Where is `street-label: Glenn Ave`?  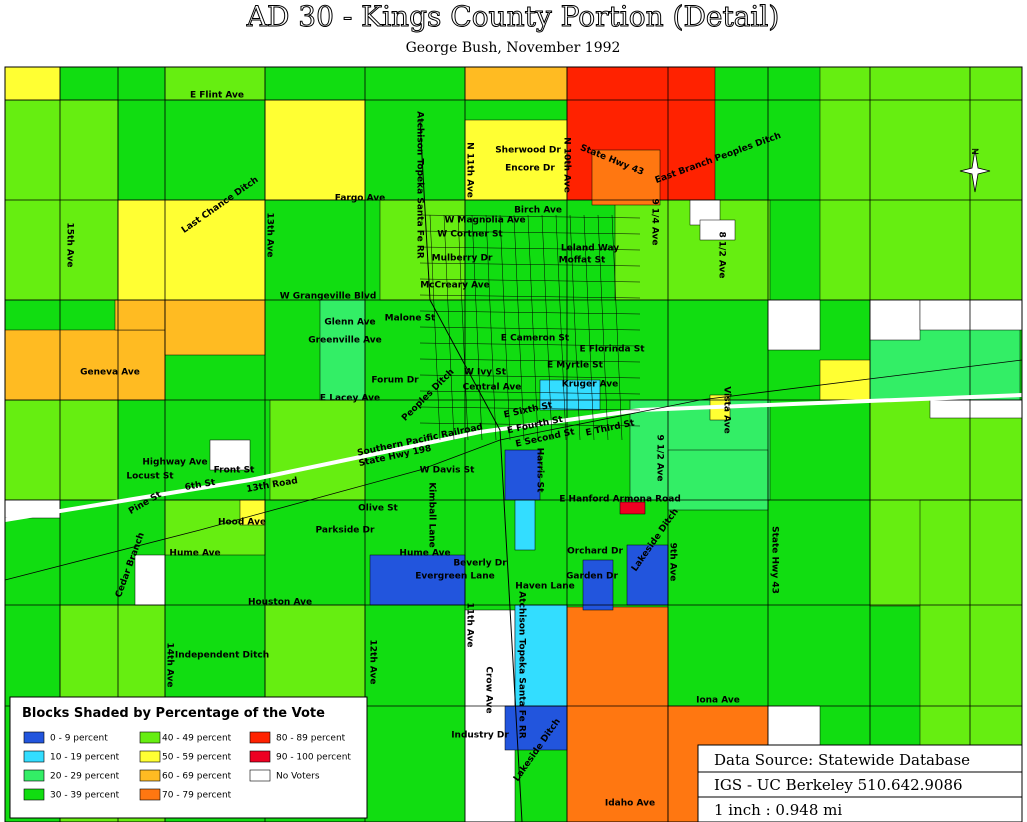 street-label: Glenn Ave is located at coordinates (349, 323).